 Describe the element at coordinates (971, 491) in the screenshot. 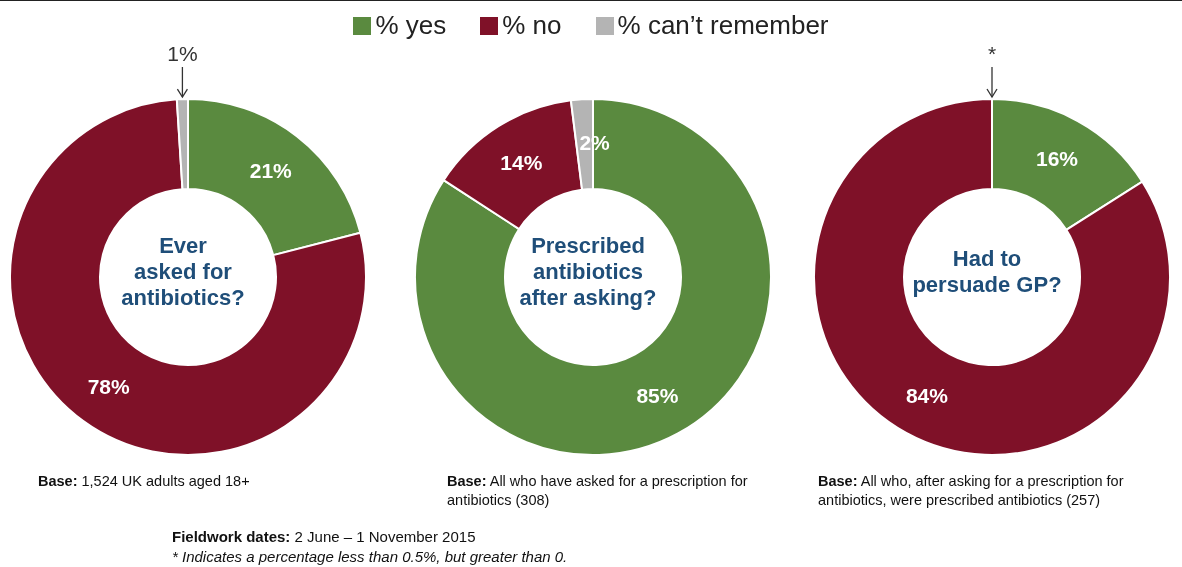

I see `text: Base: All who, after asking for a prescription for antibiotics, were prescribed antibiotics (257)` at that location.